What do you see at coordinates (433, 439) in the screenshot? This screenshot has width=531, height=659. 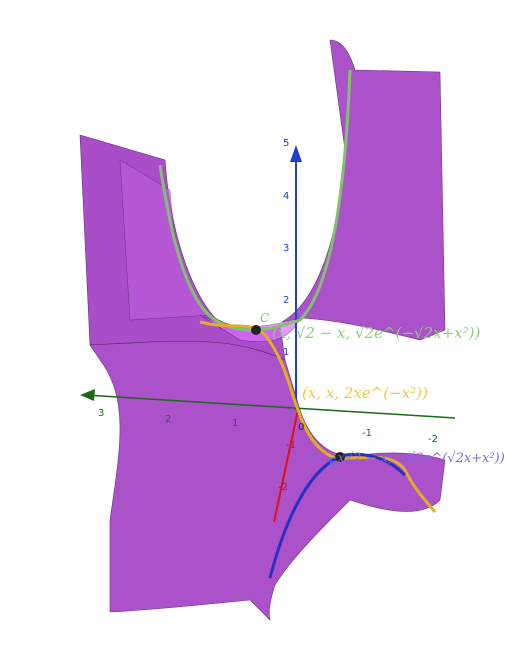 I see `x-tick-label: -2` at bounding box center [433, 439].